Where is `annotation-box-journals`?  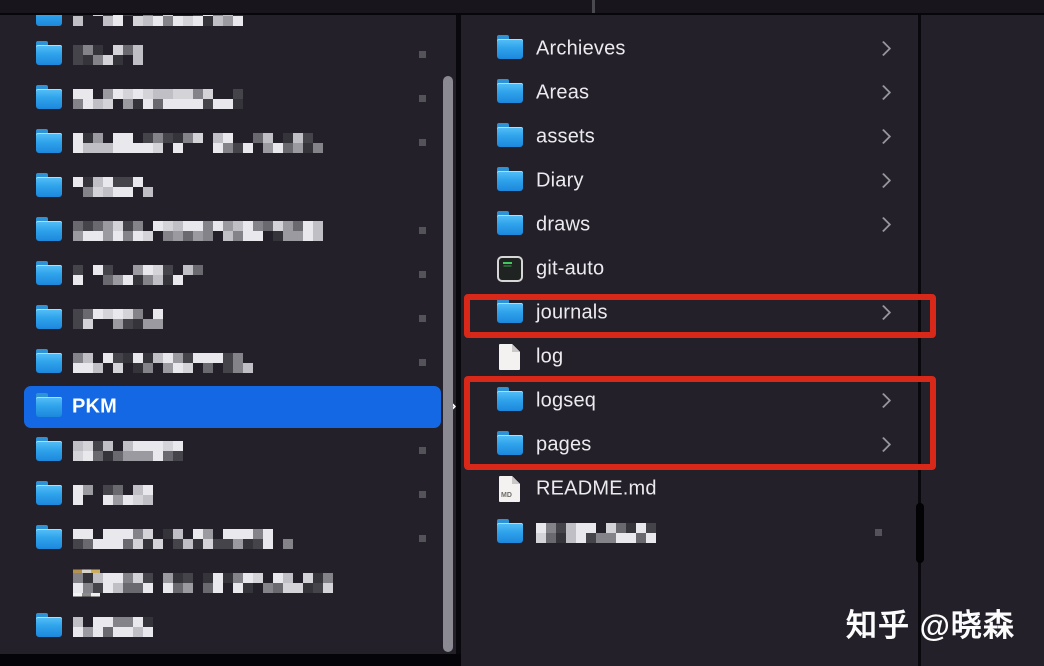 annotation-box-journals is located at coordinates (700, 316).